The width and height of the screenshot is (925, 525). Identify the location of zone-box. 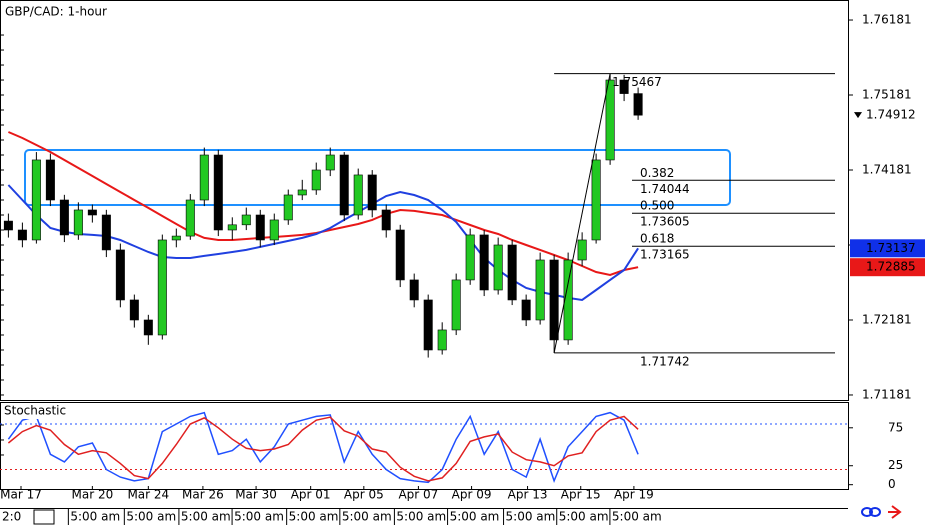
(377, 177).